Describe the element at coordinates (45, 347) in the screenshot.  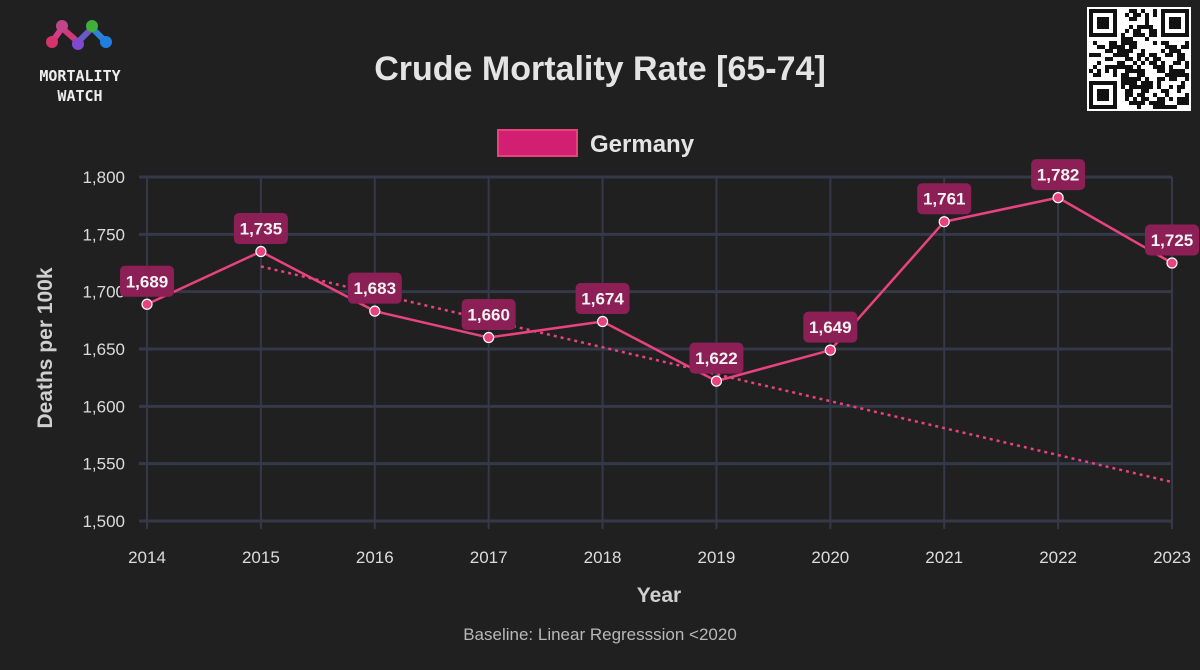
I see `y-axis-title: Deaths per 100k` at that location.